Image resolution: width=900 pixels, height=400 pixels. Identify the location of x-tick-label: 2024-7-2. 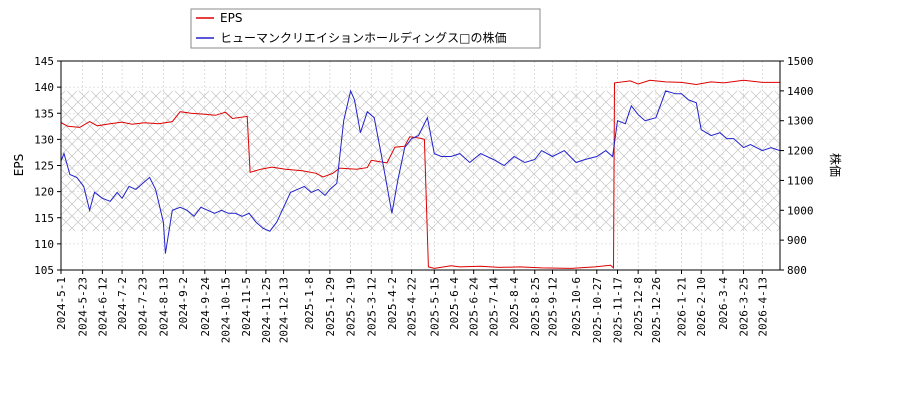
(122, 303).